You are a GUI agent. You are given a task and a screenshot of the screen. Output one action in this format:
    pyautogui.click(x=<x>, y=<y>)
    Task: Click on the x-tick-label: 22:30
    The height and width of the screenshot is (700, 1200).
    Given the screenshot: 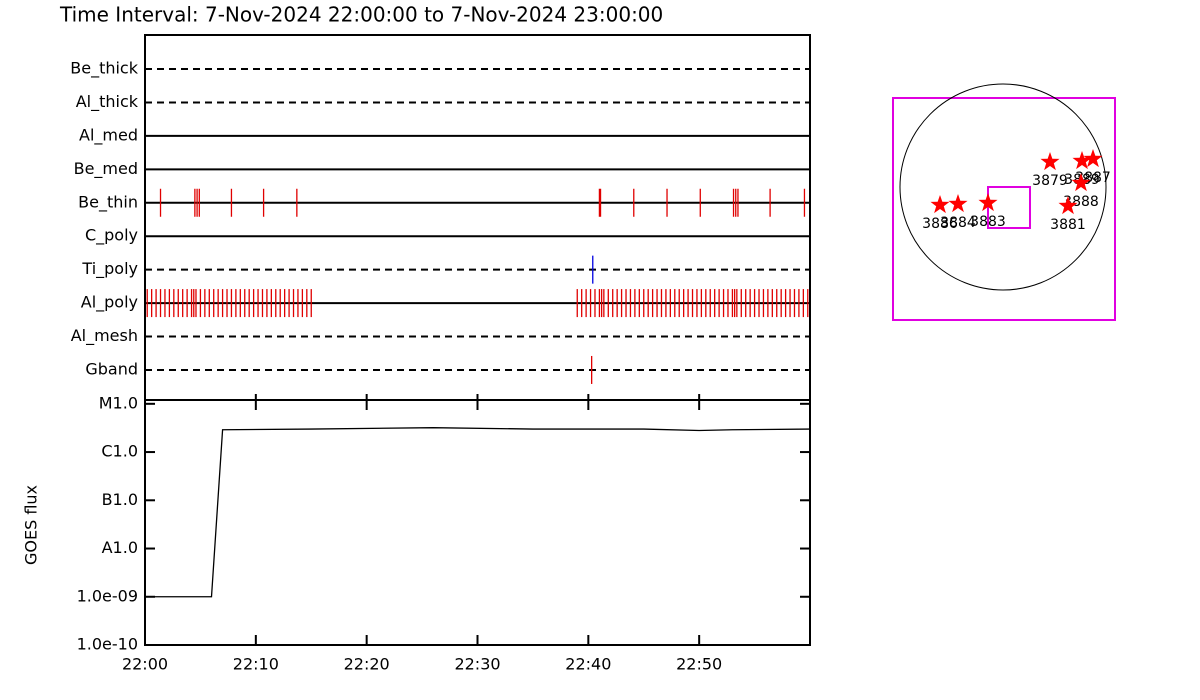 What is the action you would take?
    pyautogui.click(x=477, y=664)
    